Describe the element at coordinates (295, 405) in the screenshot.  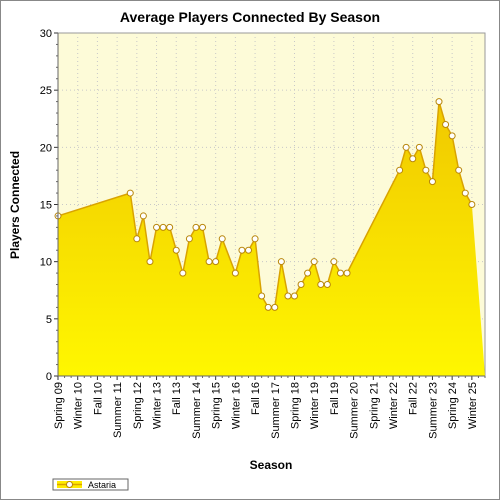
I see `x-tick-label: Spring 18` at that location.